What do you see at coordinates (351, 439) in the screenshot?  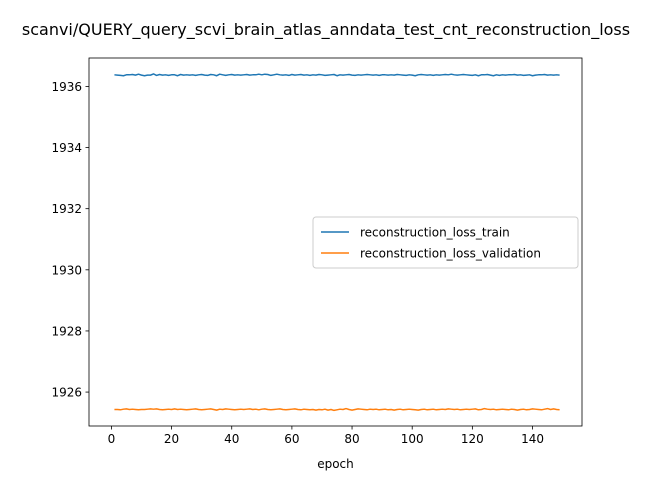 I see `x-tick-label: 80` at bounding box center [351, 439].